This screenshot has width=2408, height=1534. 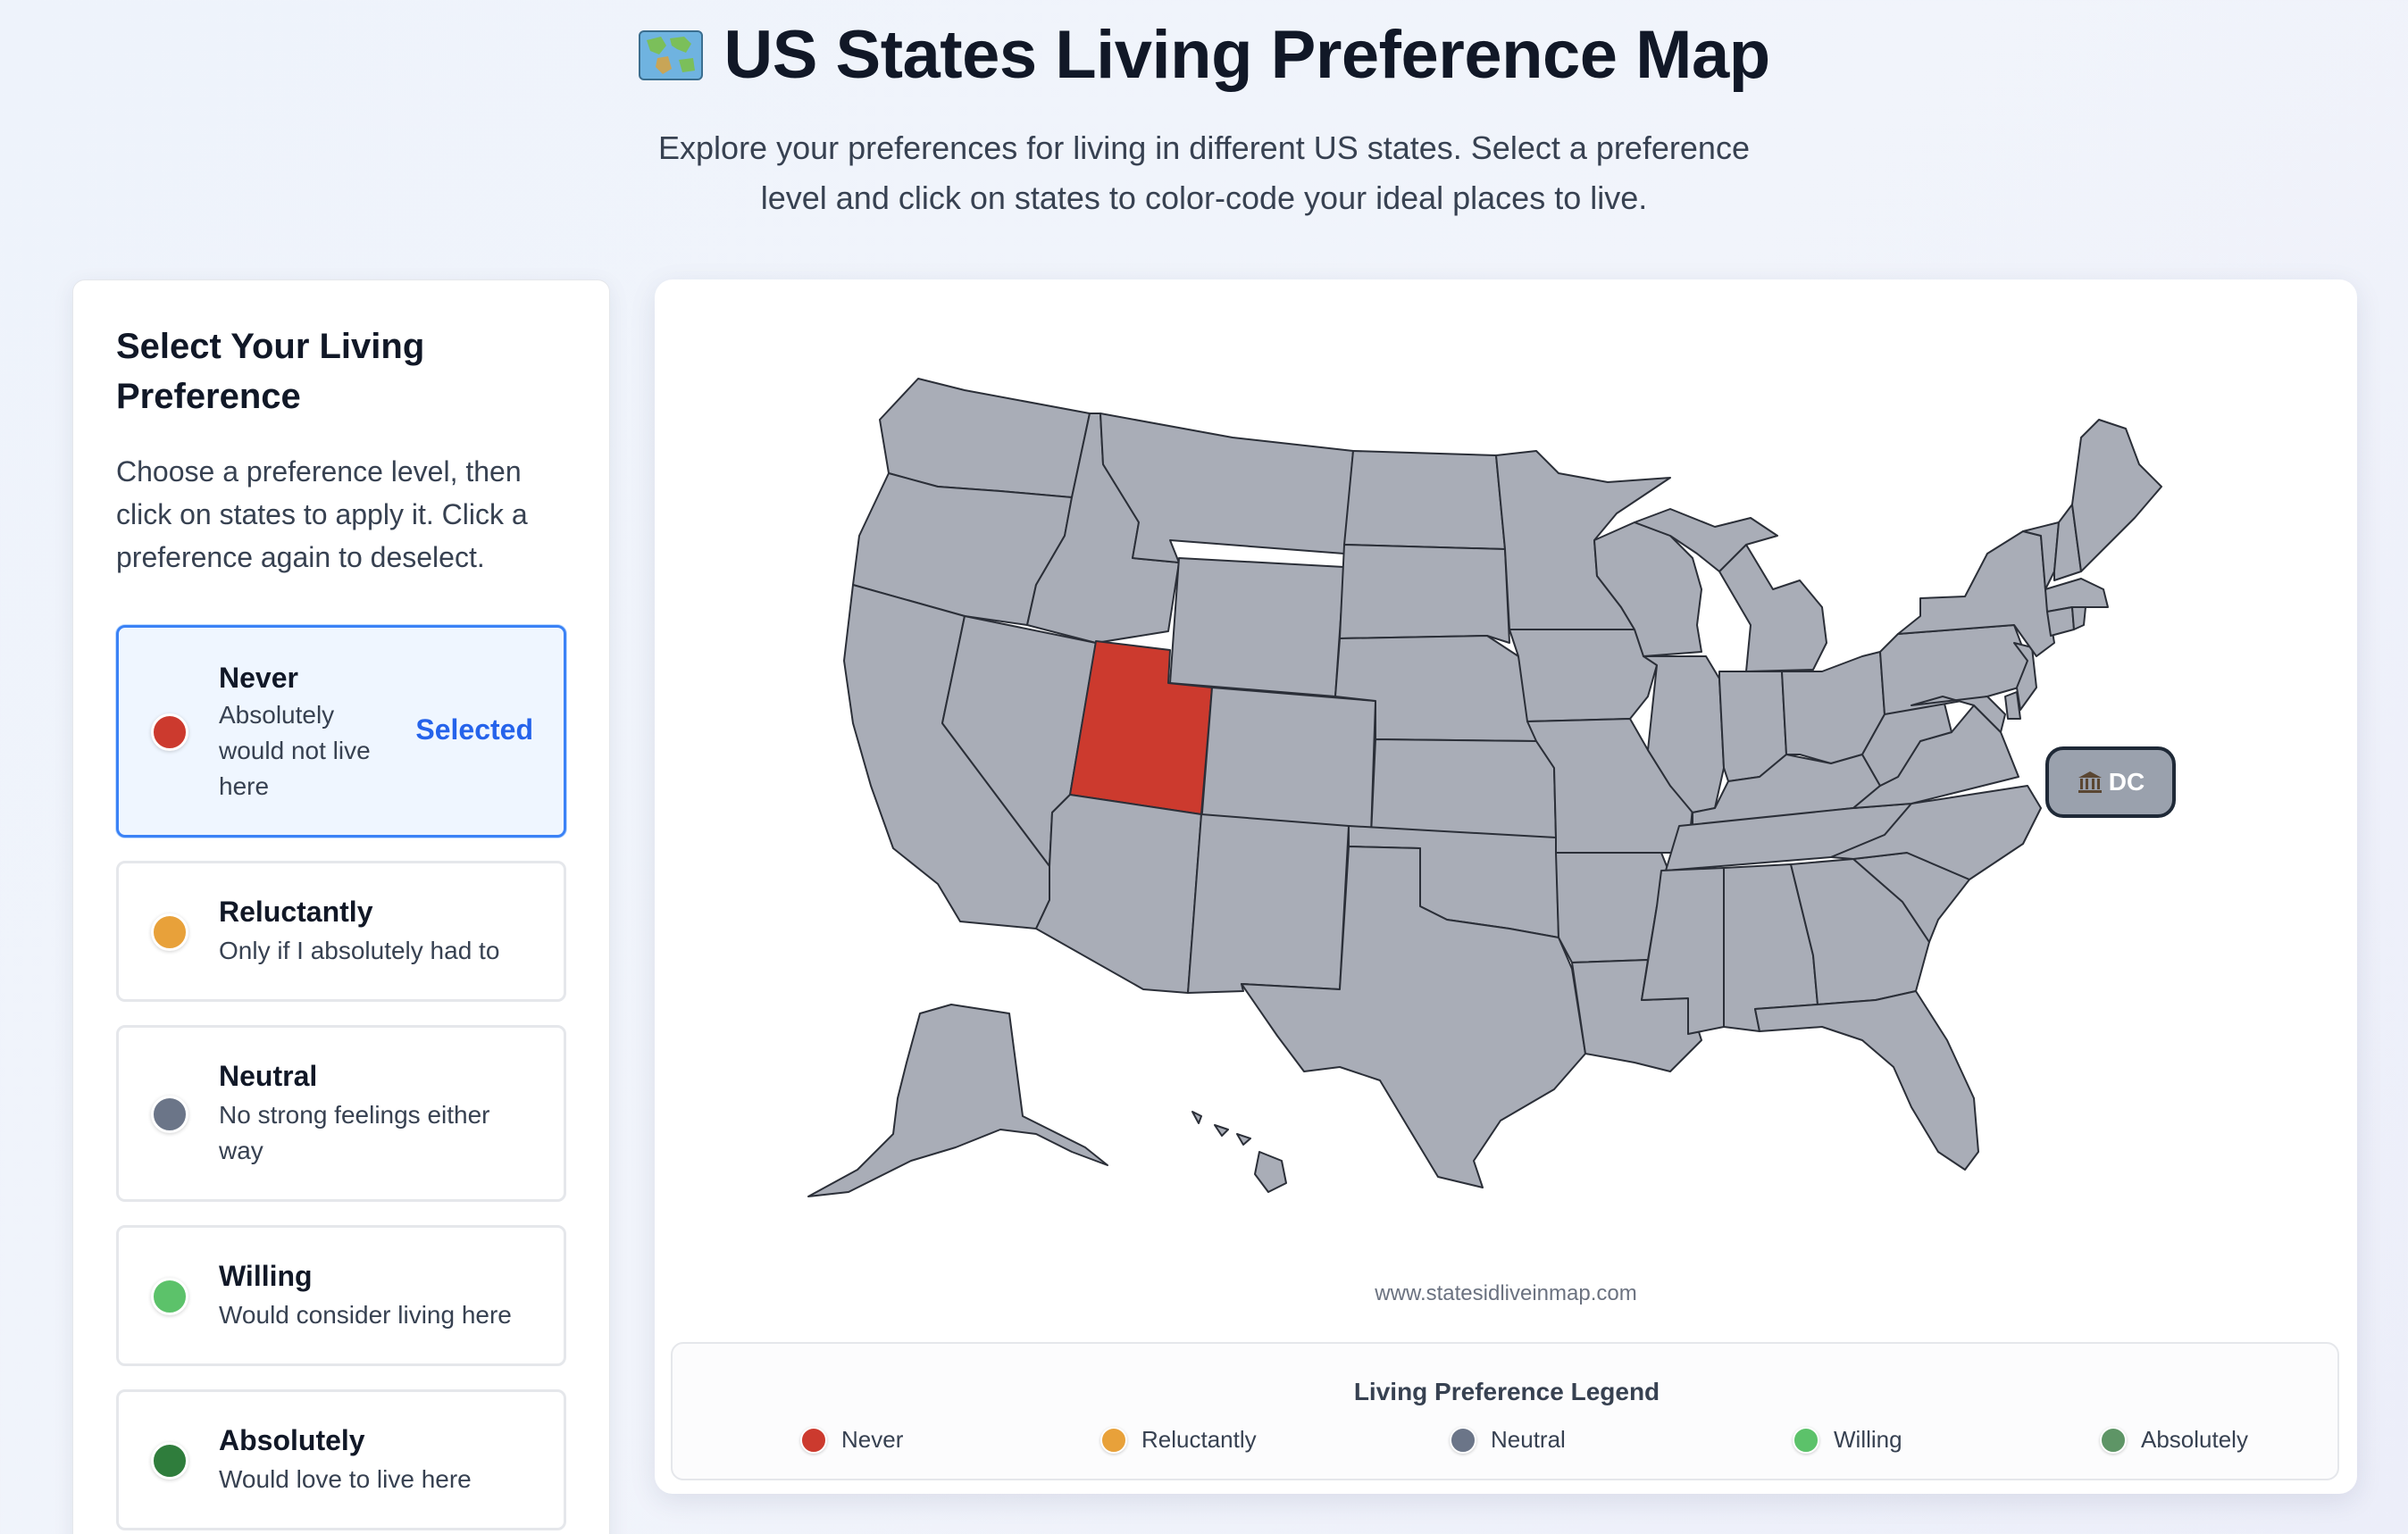 I want to click on state-CT, so click(x=2060, y=621).